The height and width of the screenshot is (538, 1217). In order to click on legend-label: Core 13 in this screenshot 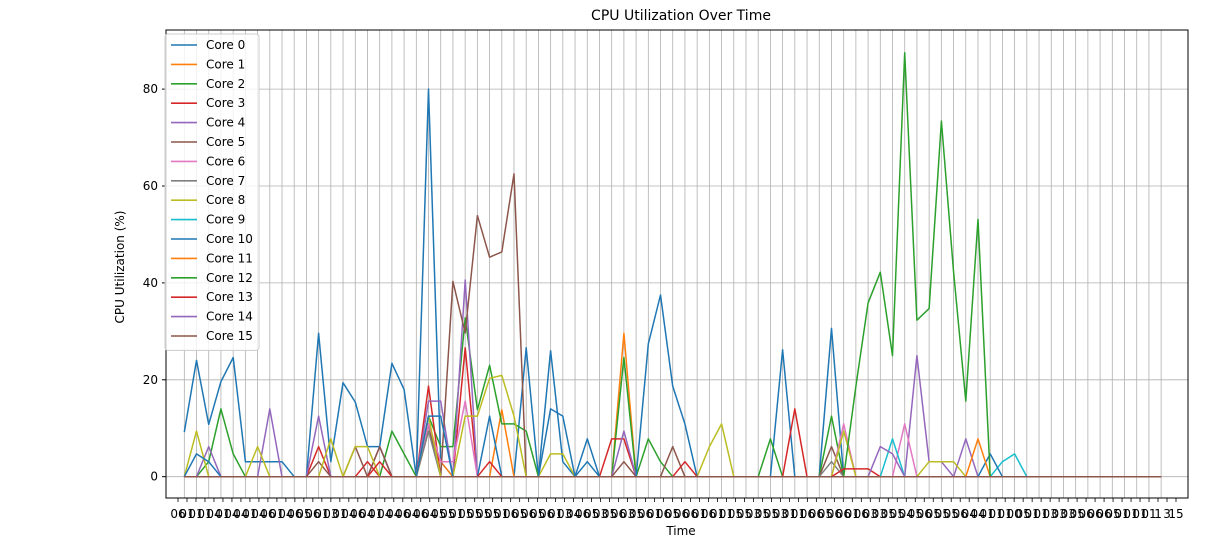, I will do `click(229, 297)`.